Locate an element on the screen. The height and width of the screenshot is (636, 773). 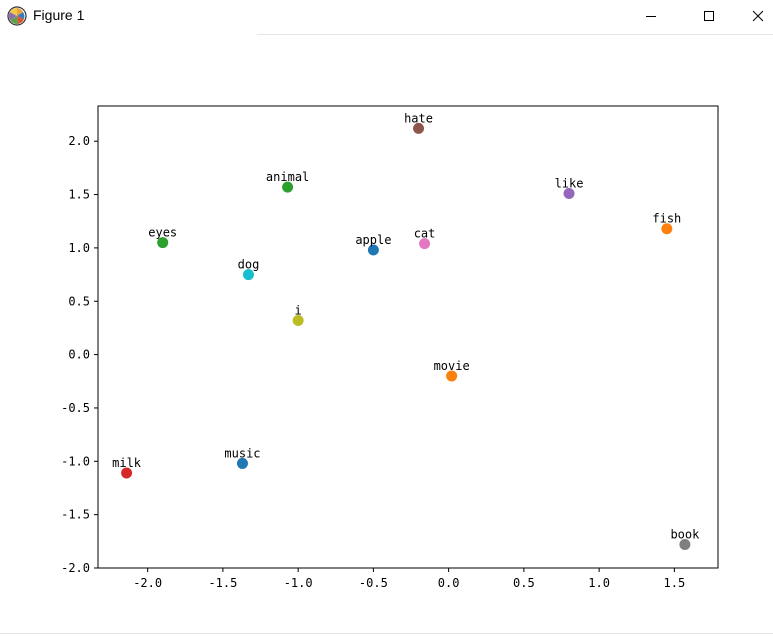
y-tick-label: 2.0 is located at coordinates (79, 141).